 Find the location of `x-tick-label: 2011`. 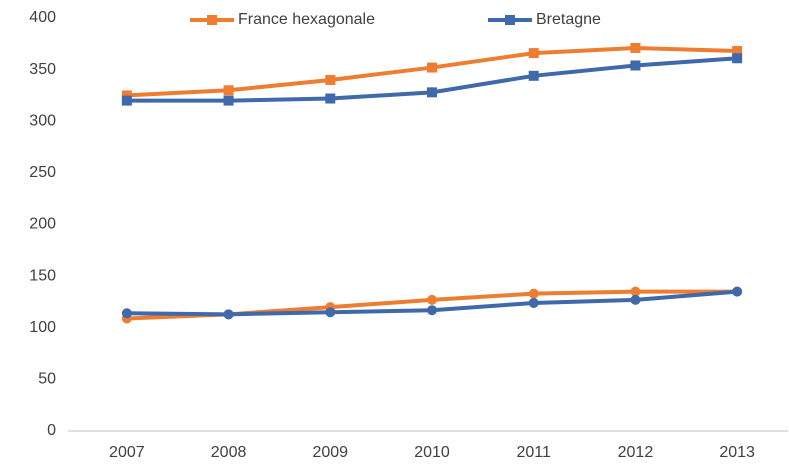

x-tick-label: 2011 is located at coordinates (534, 452).